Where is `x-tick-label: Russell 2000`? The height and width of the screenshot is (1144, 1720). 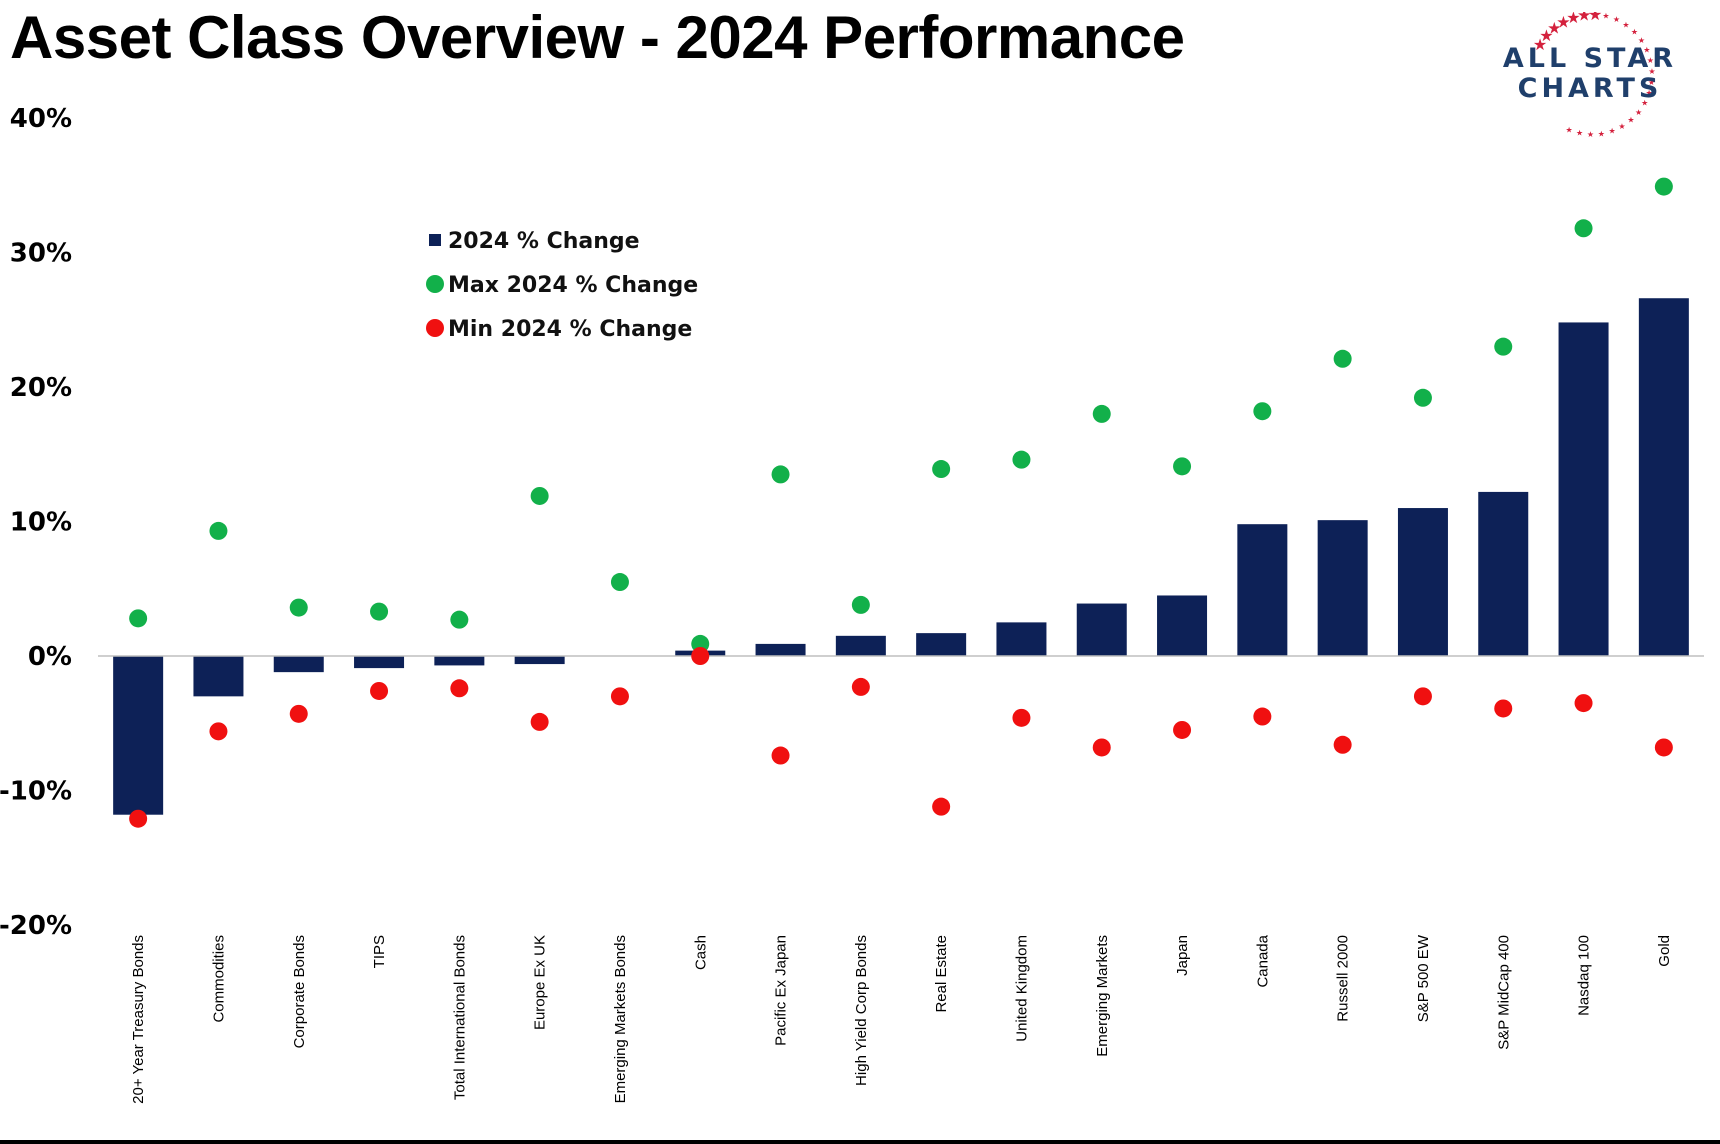 x-tick-label: Russell 2000 is located at coordinates (1343, 978).